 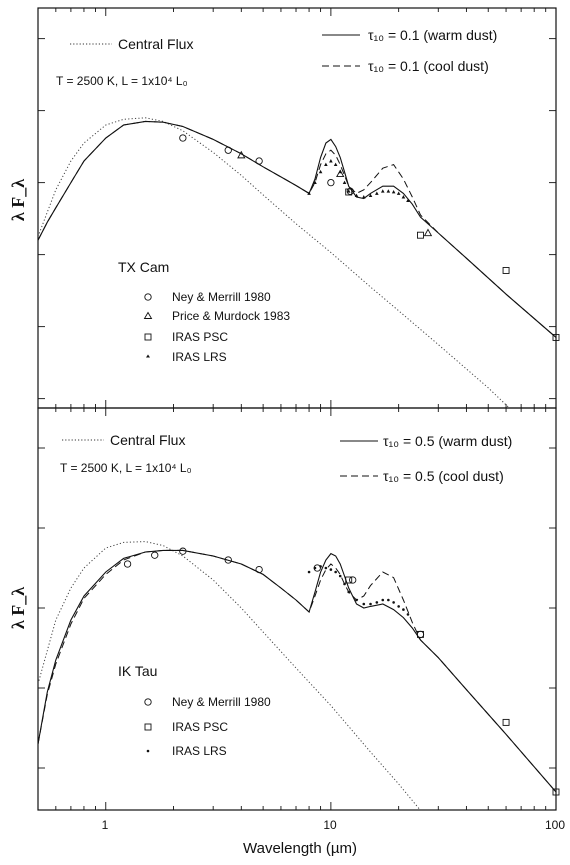 I want to click on top-legend-price: Price & Murdock 1983, so click(x=231, y=316).